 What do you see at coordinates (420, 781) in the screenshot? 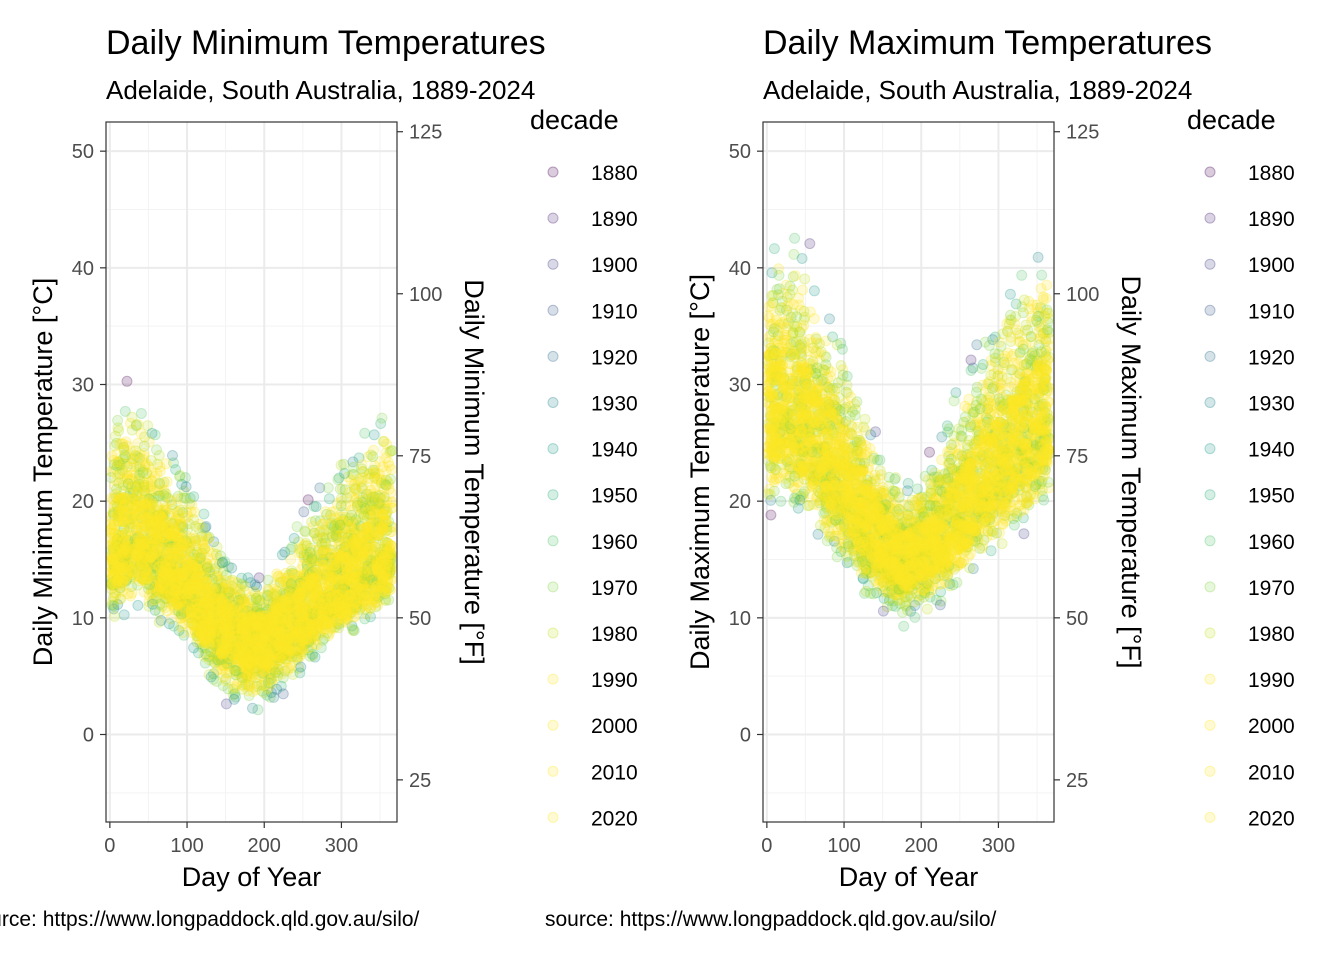
I see `y-right-tick-label: 25` at bounding box center [420, 781].